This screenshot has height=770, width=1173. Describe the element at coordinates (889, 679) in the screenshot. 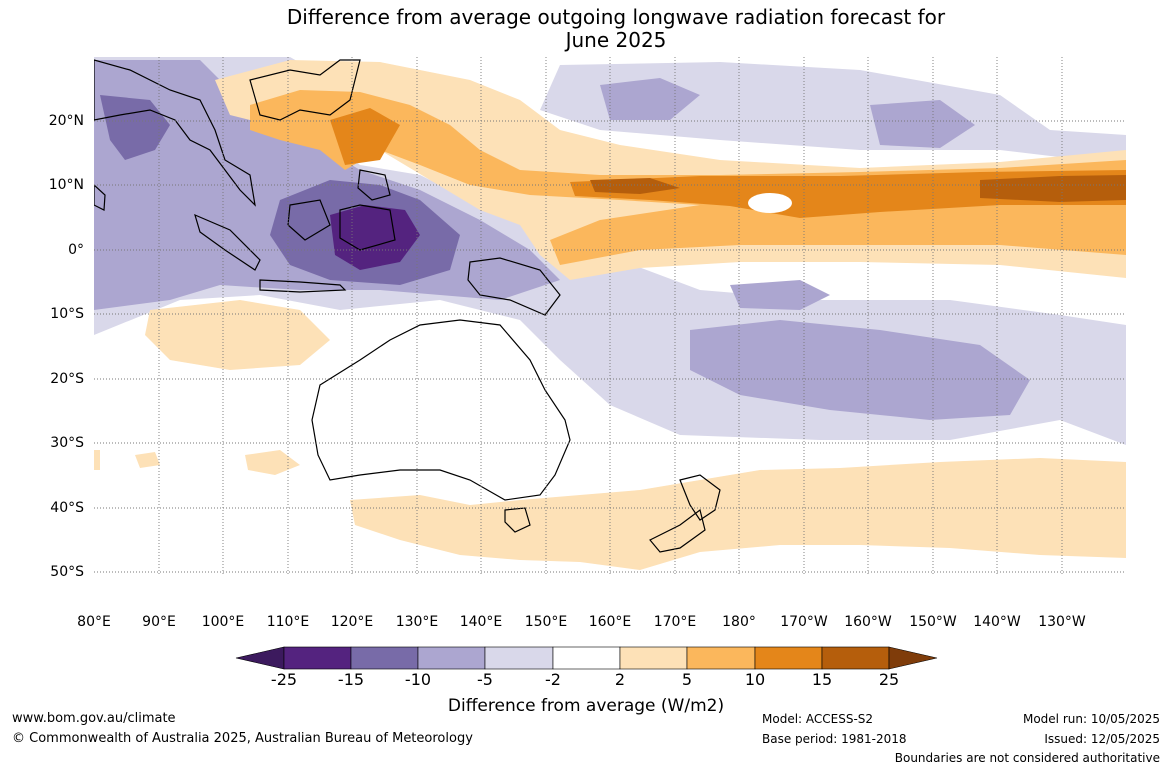

I see `colorbar-tick-label: 25` at that location.